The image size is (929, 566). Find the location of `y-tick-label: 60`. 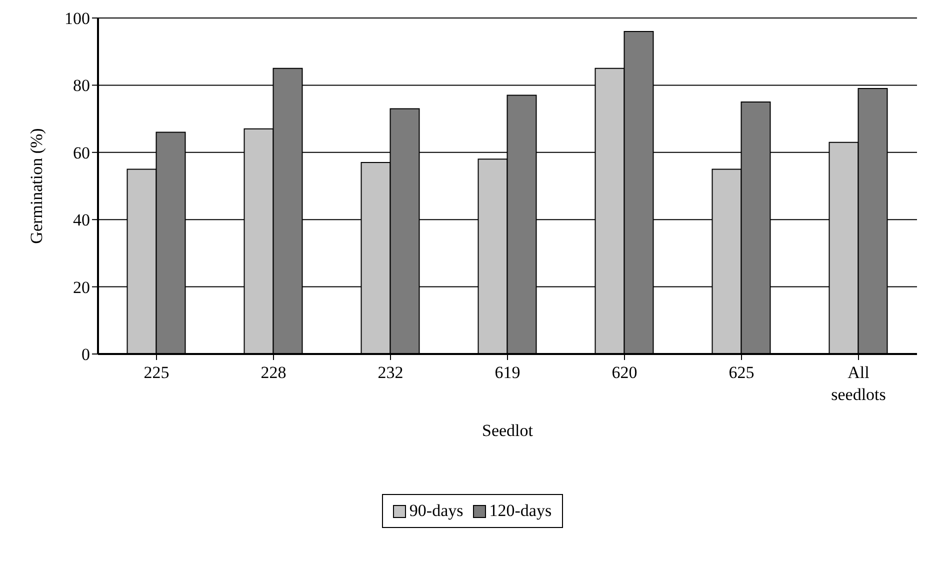

y-tick-label: 60 is located at coordinates (81, 152).